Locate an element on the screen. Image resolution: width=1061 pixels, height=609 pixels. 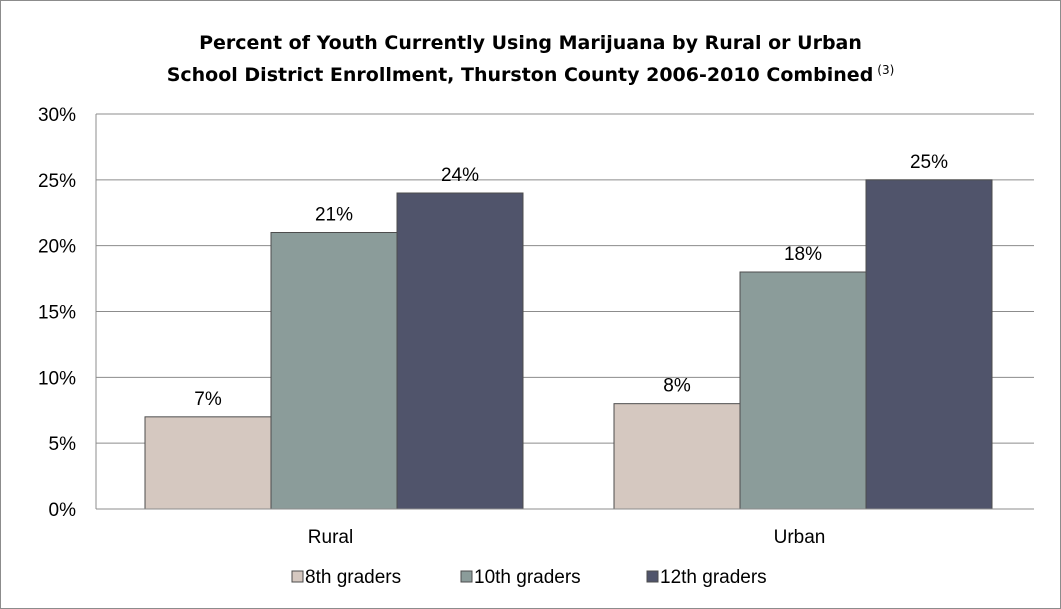
chart-title-footnote: (3) is located at coordinates (886, 70).